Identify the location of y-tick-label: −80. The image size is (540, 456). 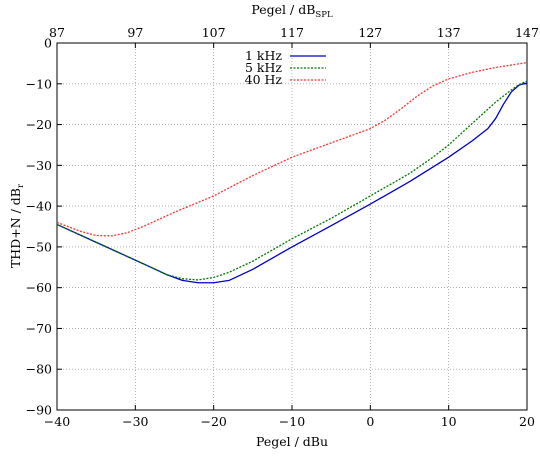
(39, 369).